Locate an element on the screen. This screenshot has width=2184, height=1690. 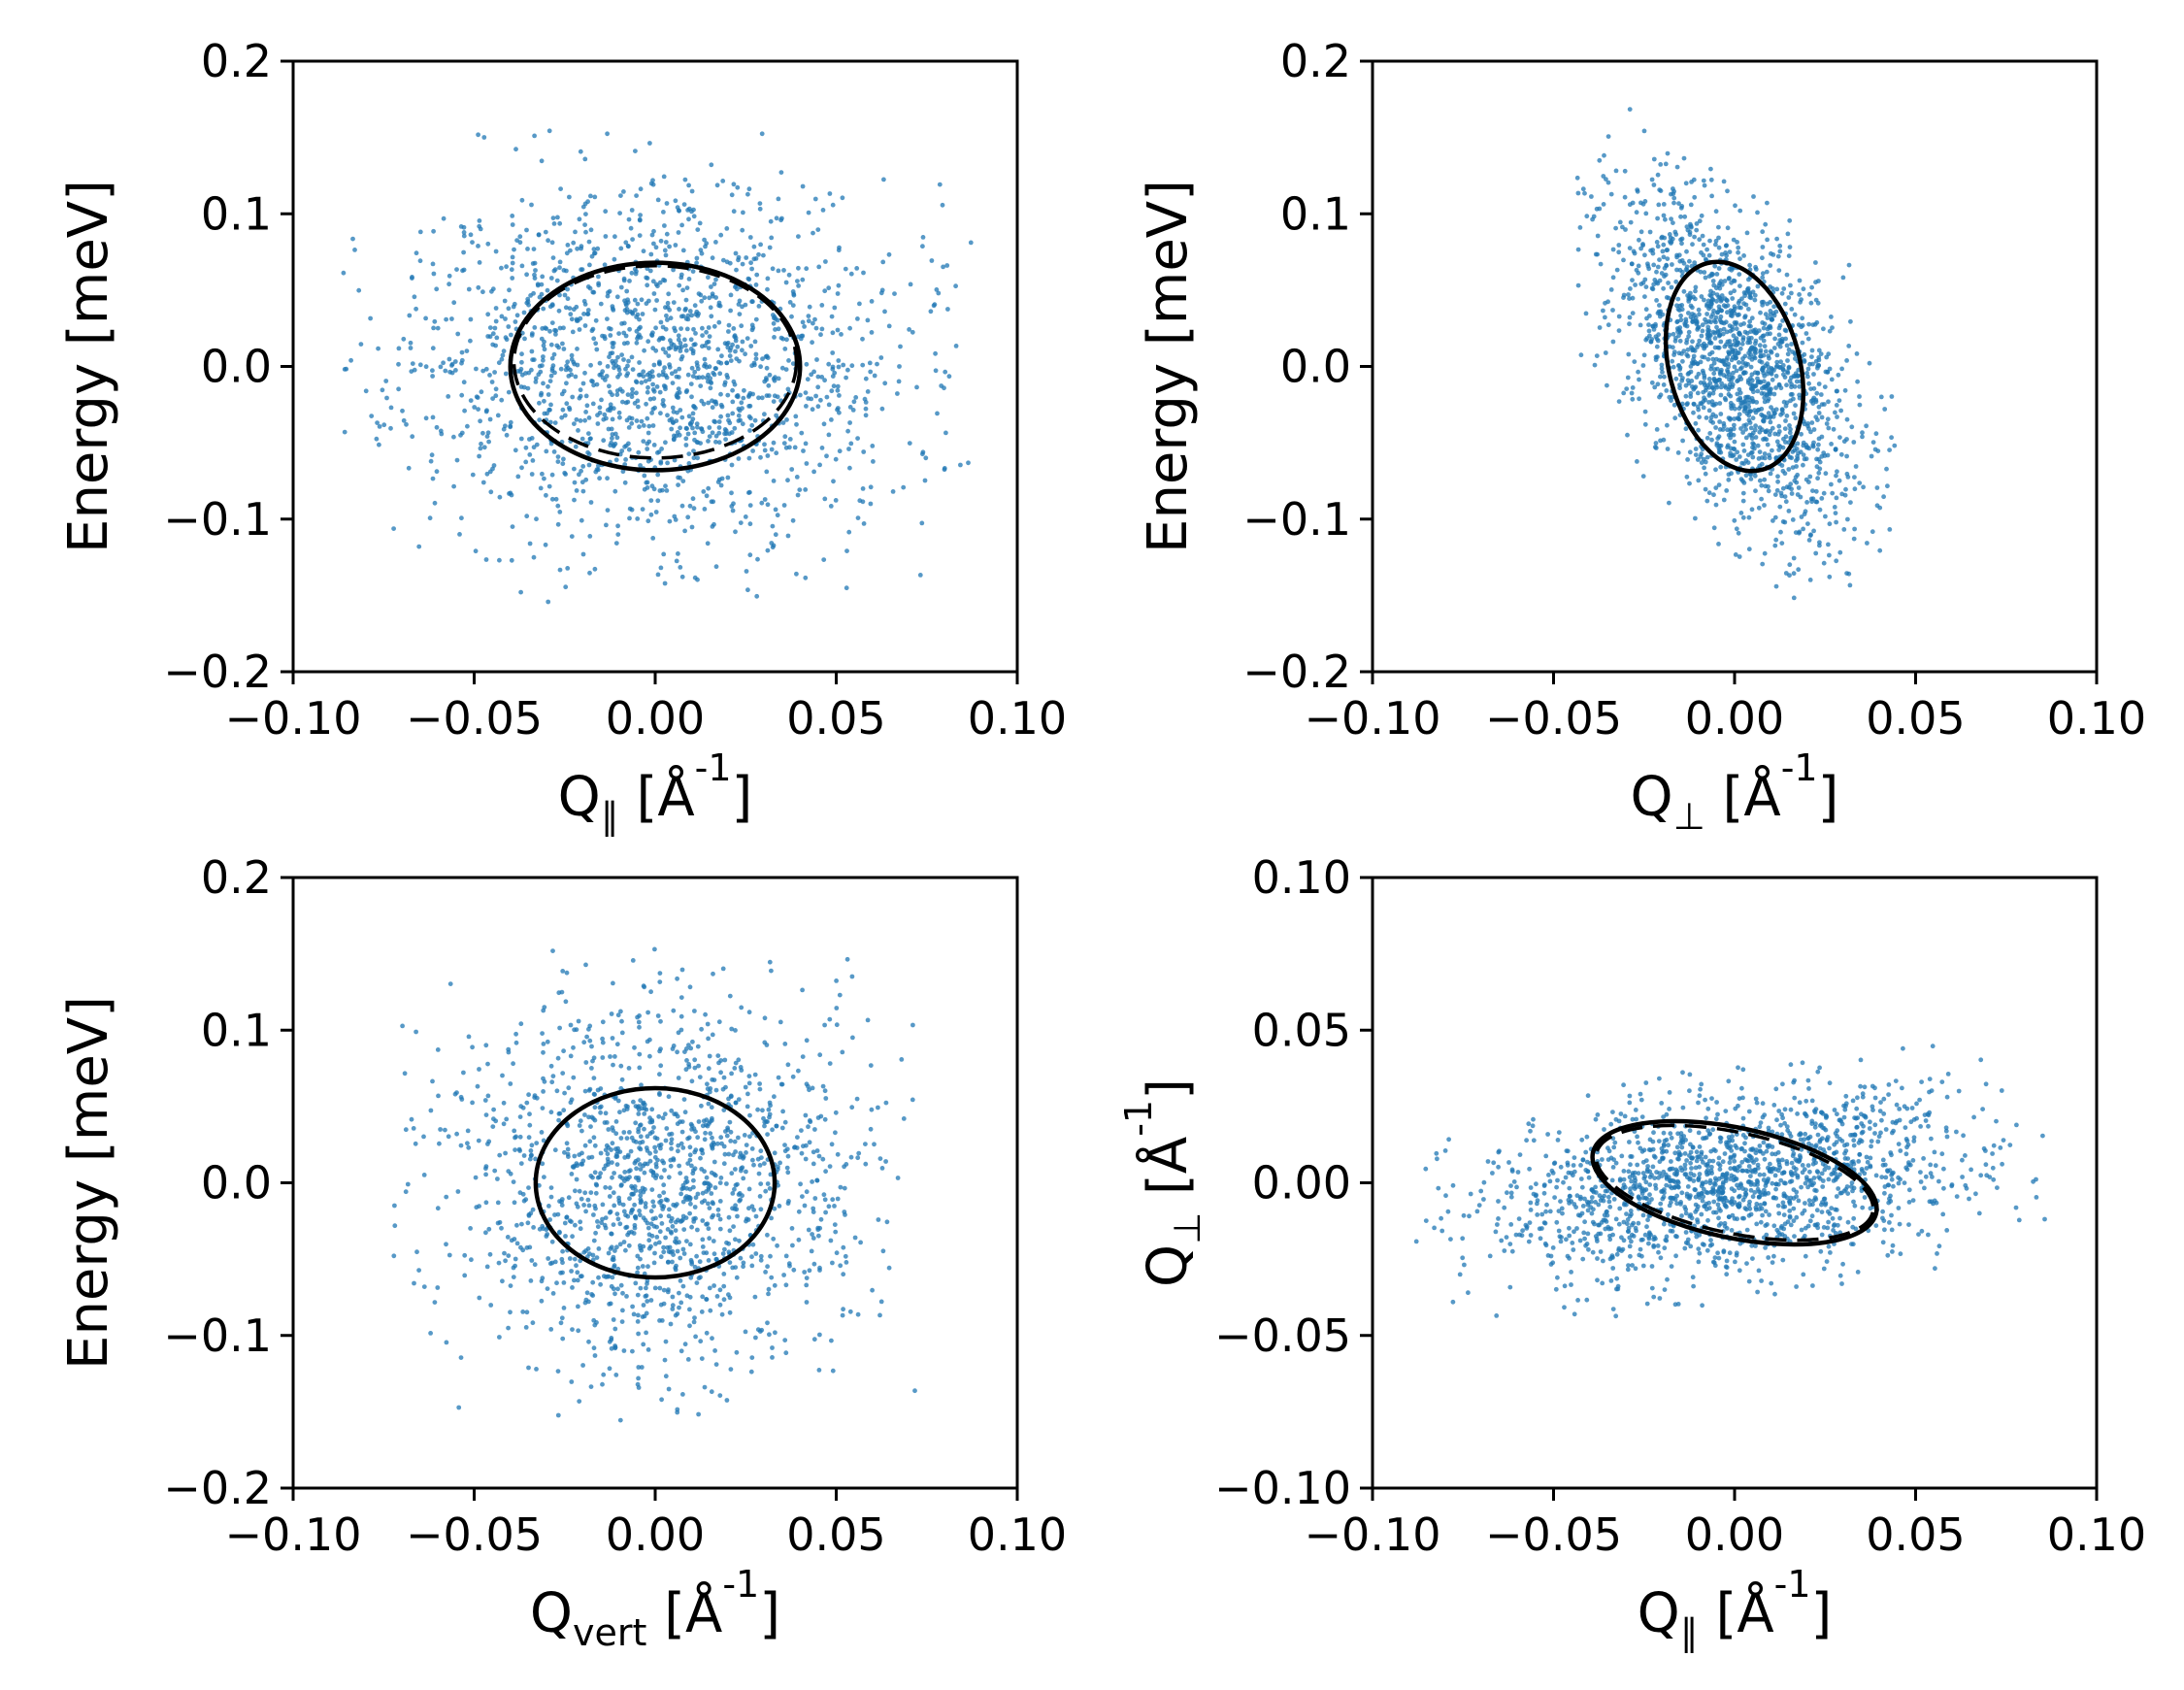
x-tick-label: 0.00 is located at coordinates (655, 1534).